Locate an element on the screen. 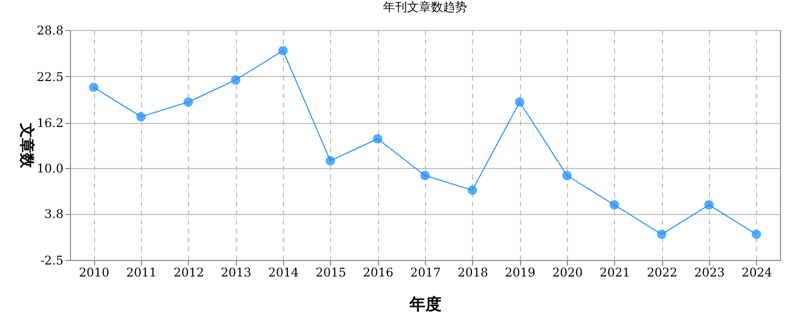 The width and height of the screenshot is (790, 330). y-tick-label: 22.5 is located at coordinates (50, 77).